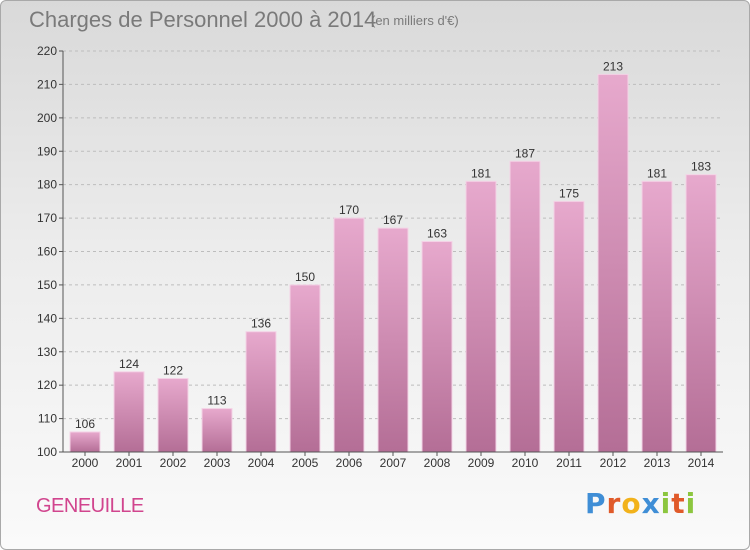 This screenshot has height=550, width=750. What do you see at coordinates (85, 424) in the screenshot?
I see `data-label: 106` at bounding box center [85, 424].